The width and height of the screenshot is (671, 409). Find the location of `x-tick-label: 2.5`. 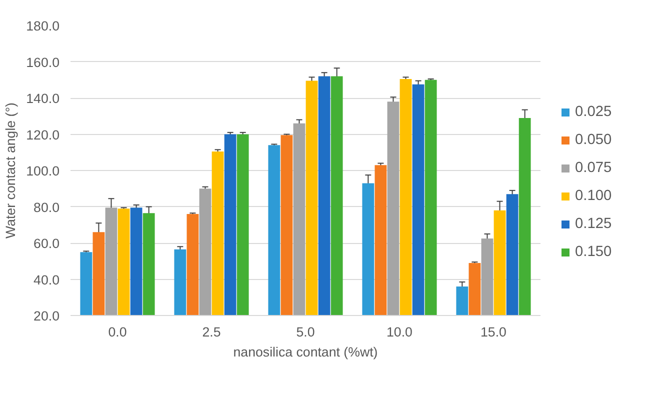

x-tick-label: 2.5 is located at coordinates (211, 332).